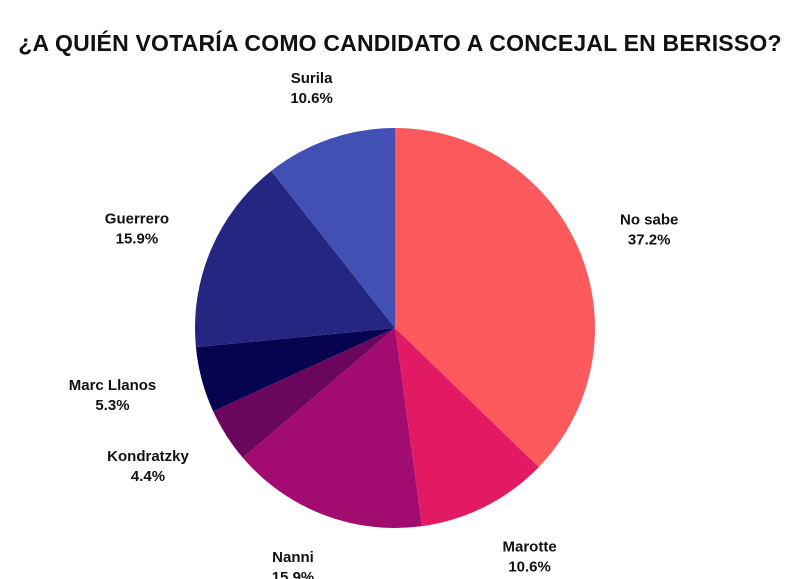 The width and height of the screenshot is (800, 579). Describe the element at coordinates (295, 370) in the screenshot. I see `pie-slice-marc-llanos` at that location.